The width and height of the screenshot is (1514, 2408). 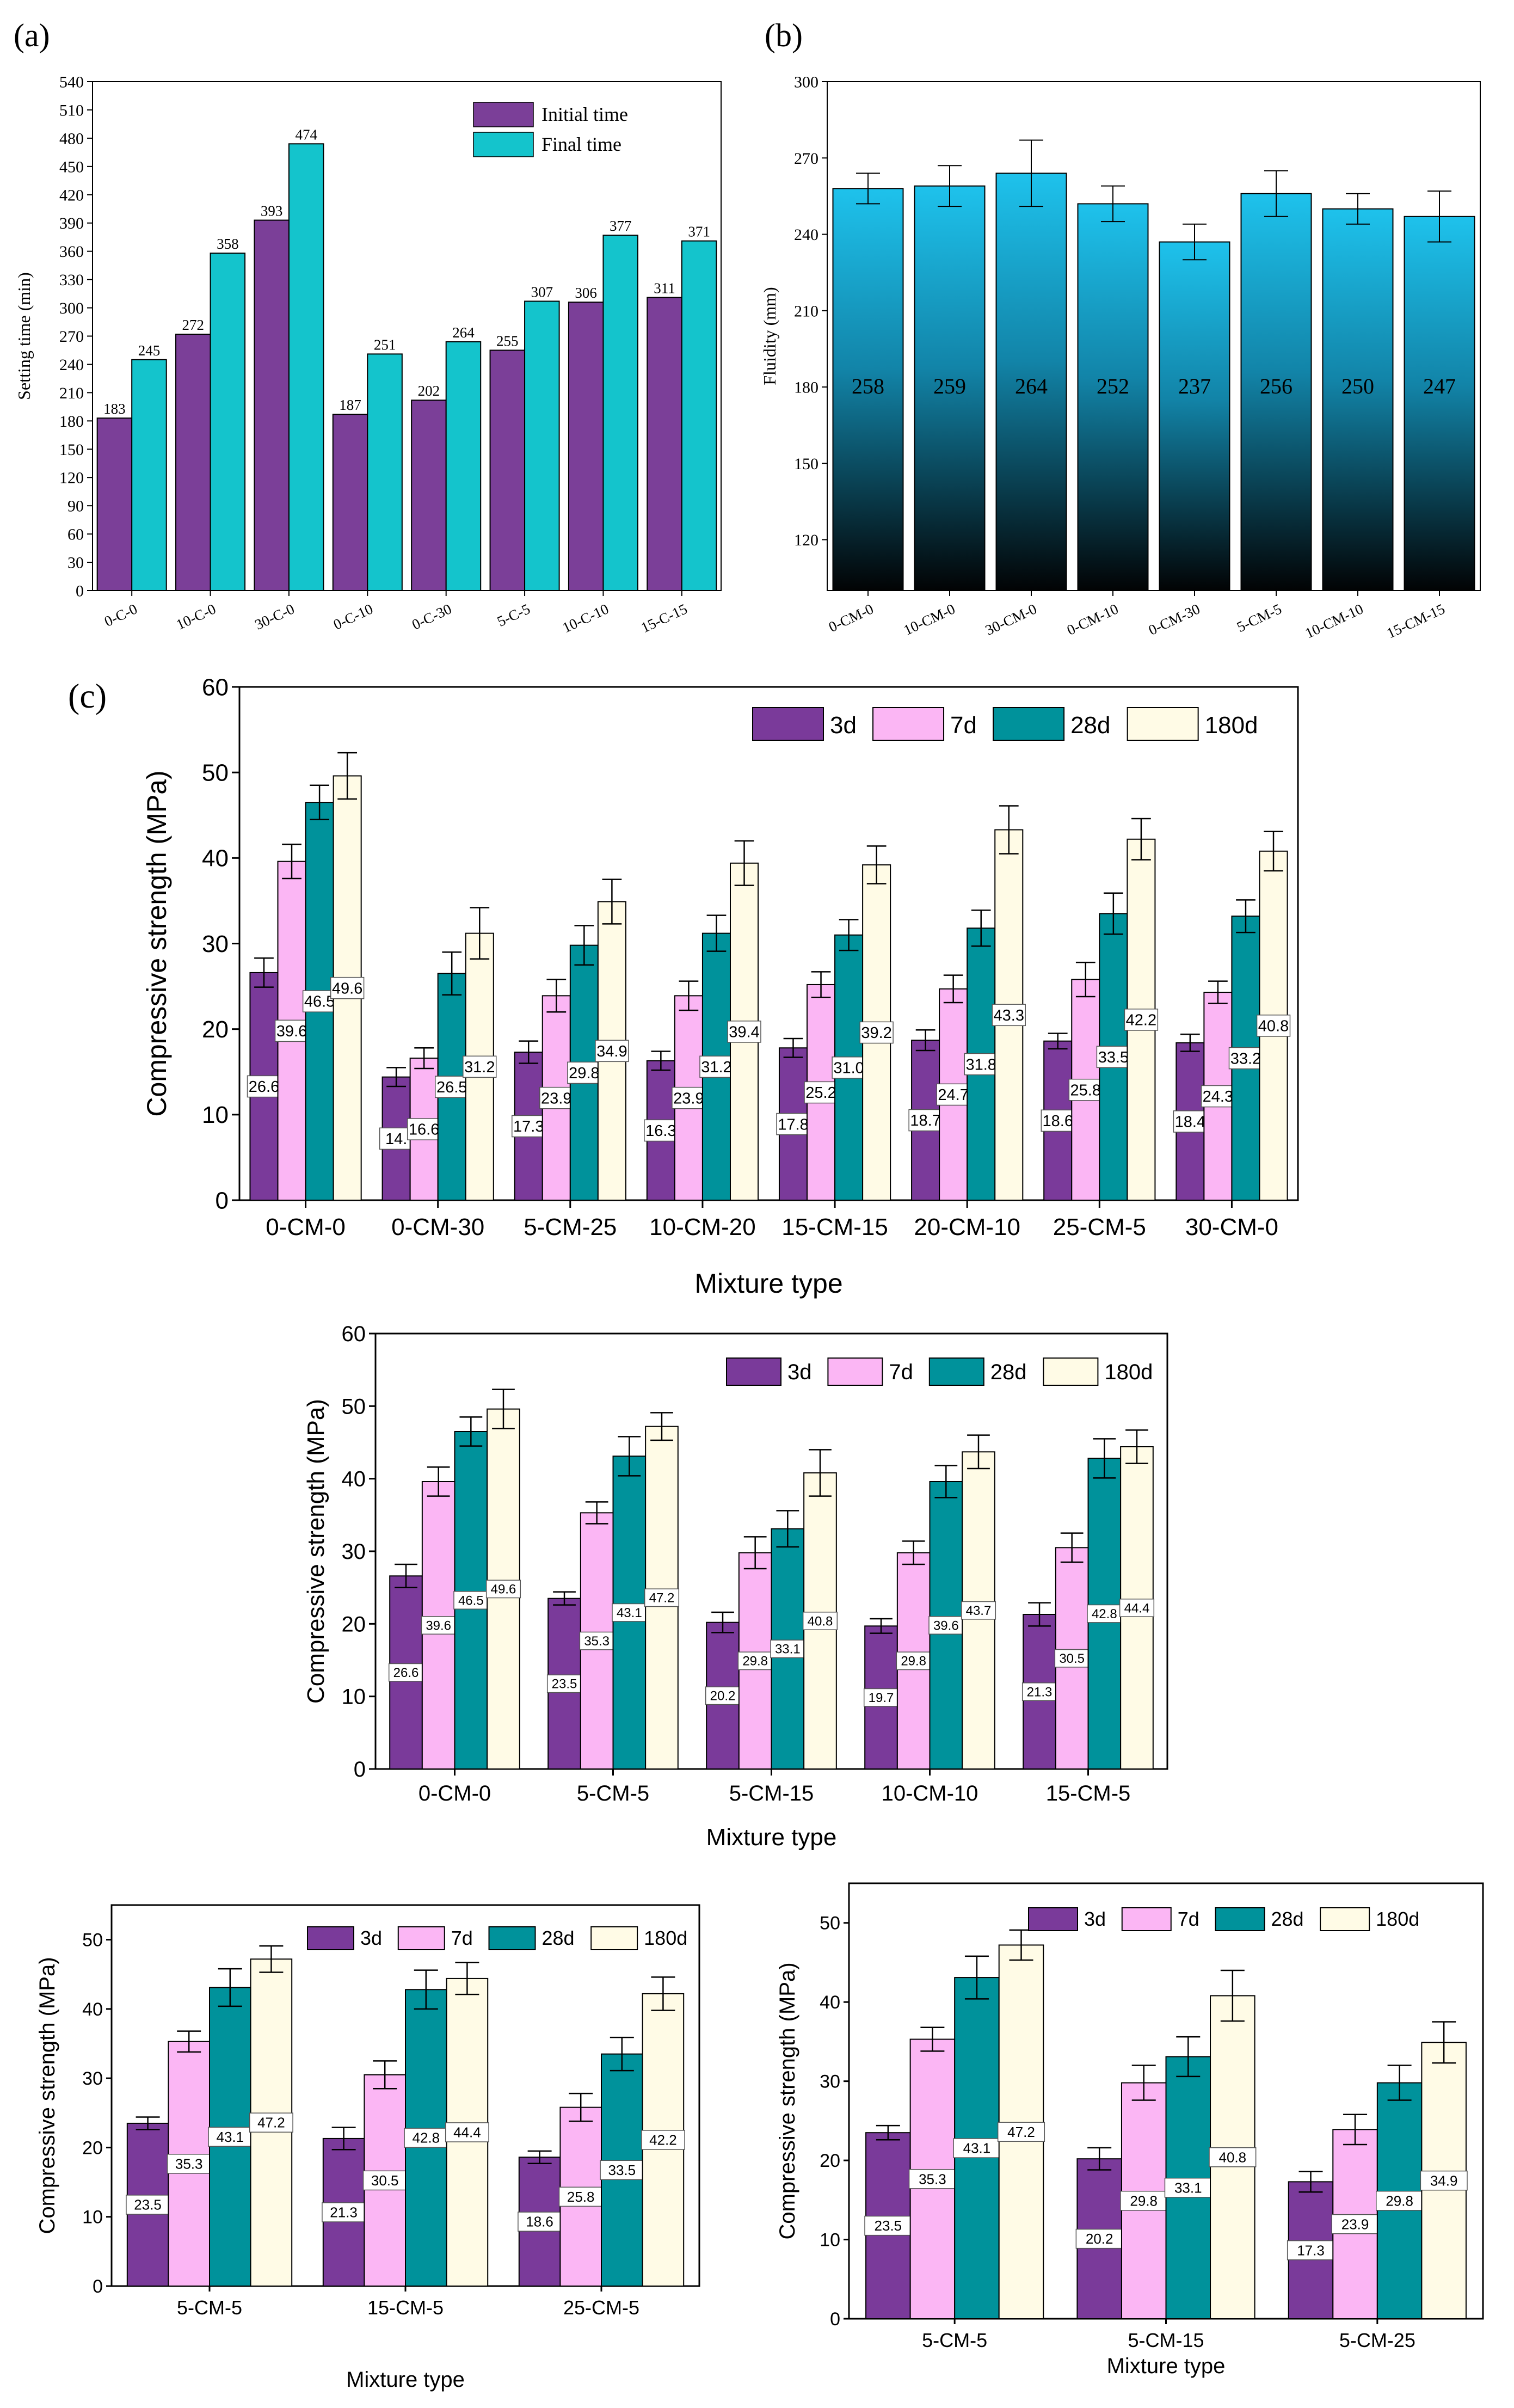 I want to click on data-label: 17.3, so click(x=528, y=1126).